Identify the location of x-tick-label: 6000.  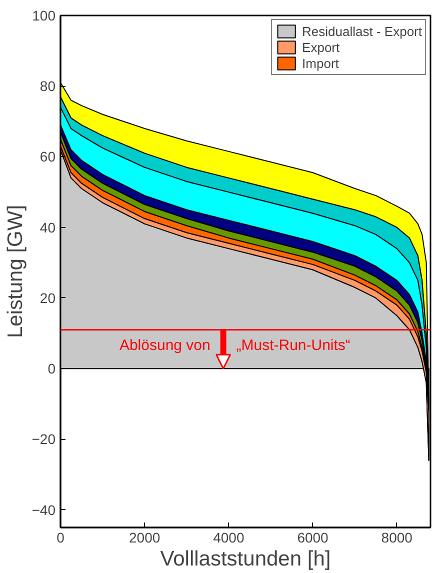
(313, 538).